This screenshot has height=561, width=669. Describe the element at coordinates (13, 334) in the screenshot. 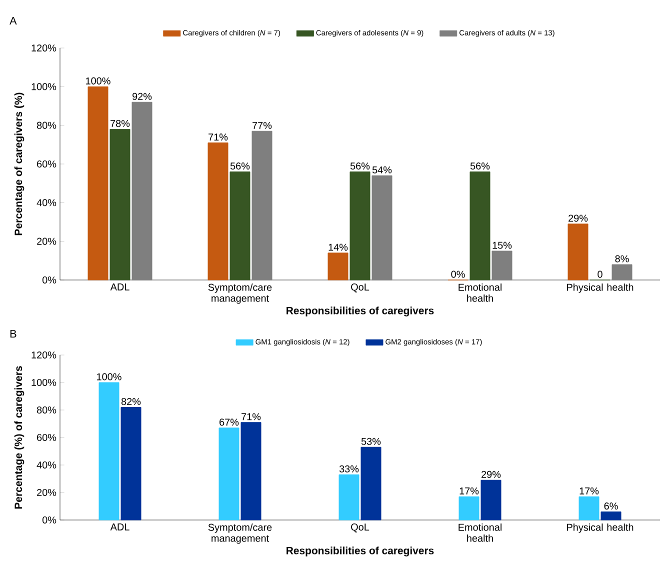

I see `chart-title: B` at that location.